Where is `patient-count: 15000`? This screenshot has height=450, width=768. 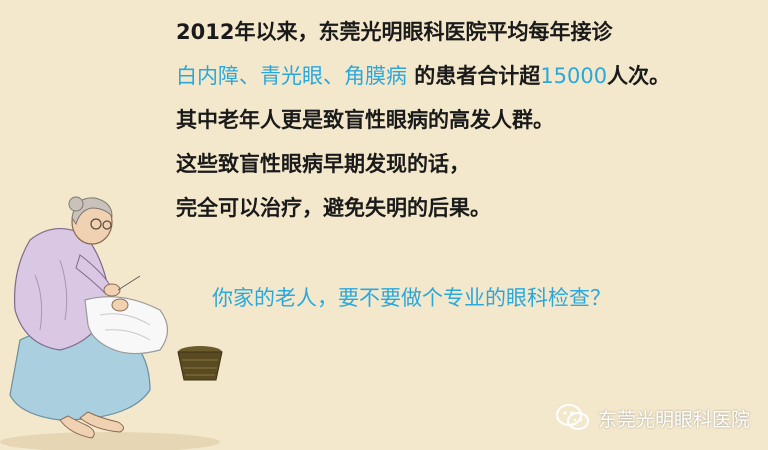 patient-count: 15000 is located at coordinates (574, 76).